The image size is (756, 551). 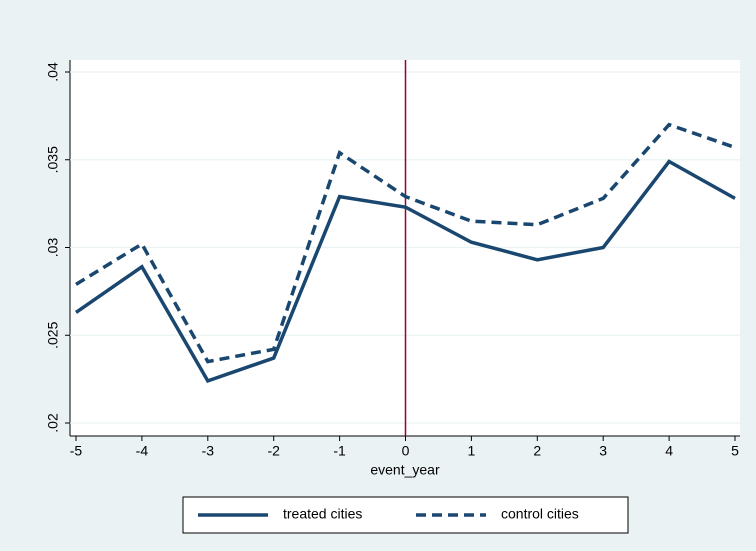 I want to click on x-tick-label: 4, so click(x=669, y=451).